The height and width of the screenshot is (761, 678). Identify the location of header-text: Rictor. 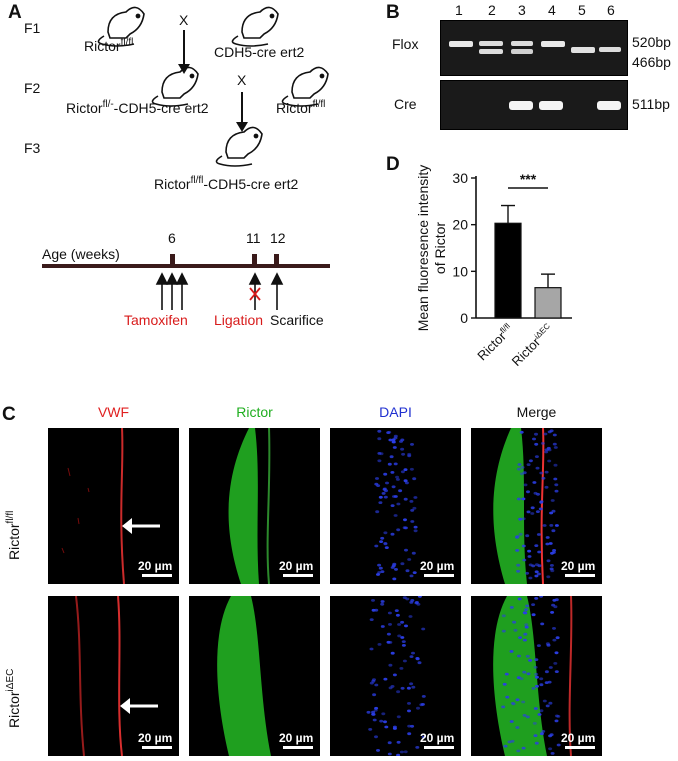
(254, 412).